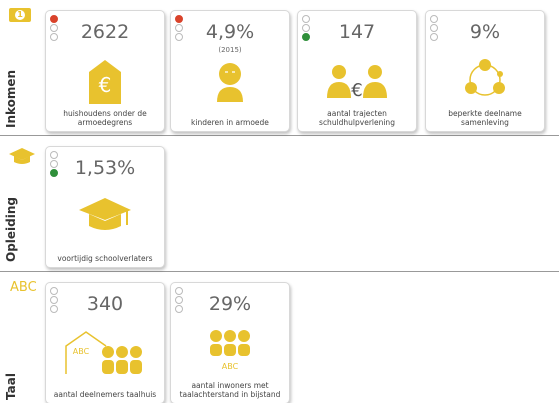  I want to click on card-label: huishoudens onder de armoedegrens, so click(105, 118).